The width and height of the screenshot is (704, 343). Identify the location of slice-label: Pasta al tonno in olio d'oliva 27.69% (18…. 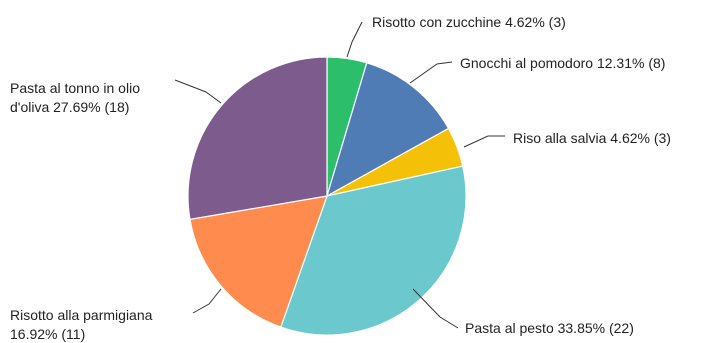
(75, 97).